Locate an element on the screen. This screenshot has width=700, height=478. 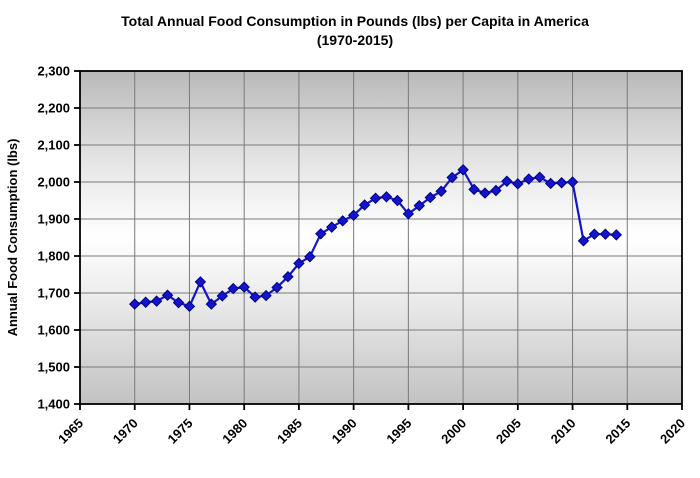
y-tick-label: 1,800 is located at coordinates (53, 256).